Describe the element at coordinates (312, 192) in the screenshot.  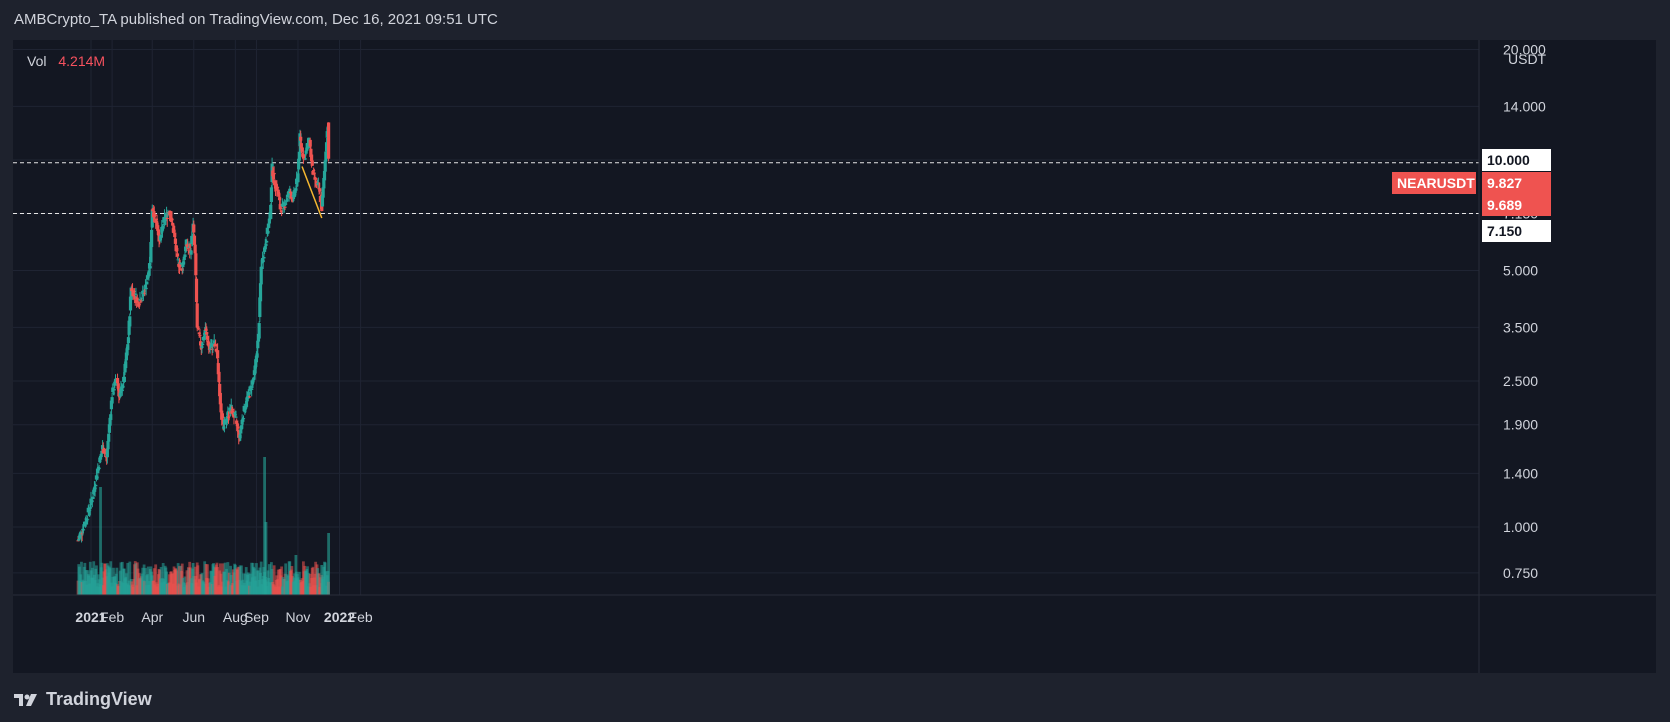
I see `trendline` at that location.